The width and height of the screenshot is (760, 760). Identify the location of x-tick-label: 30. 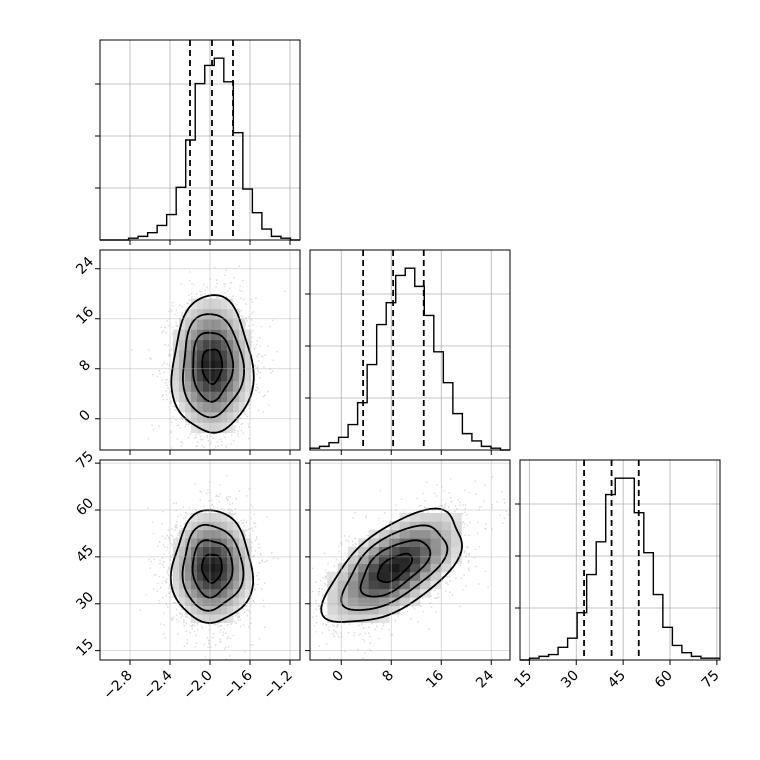
(570, 680).